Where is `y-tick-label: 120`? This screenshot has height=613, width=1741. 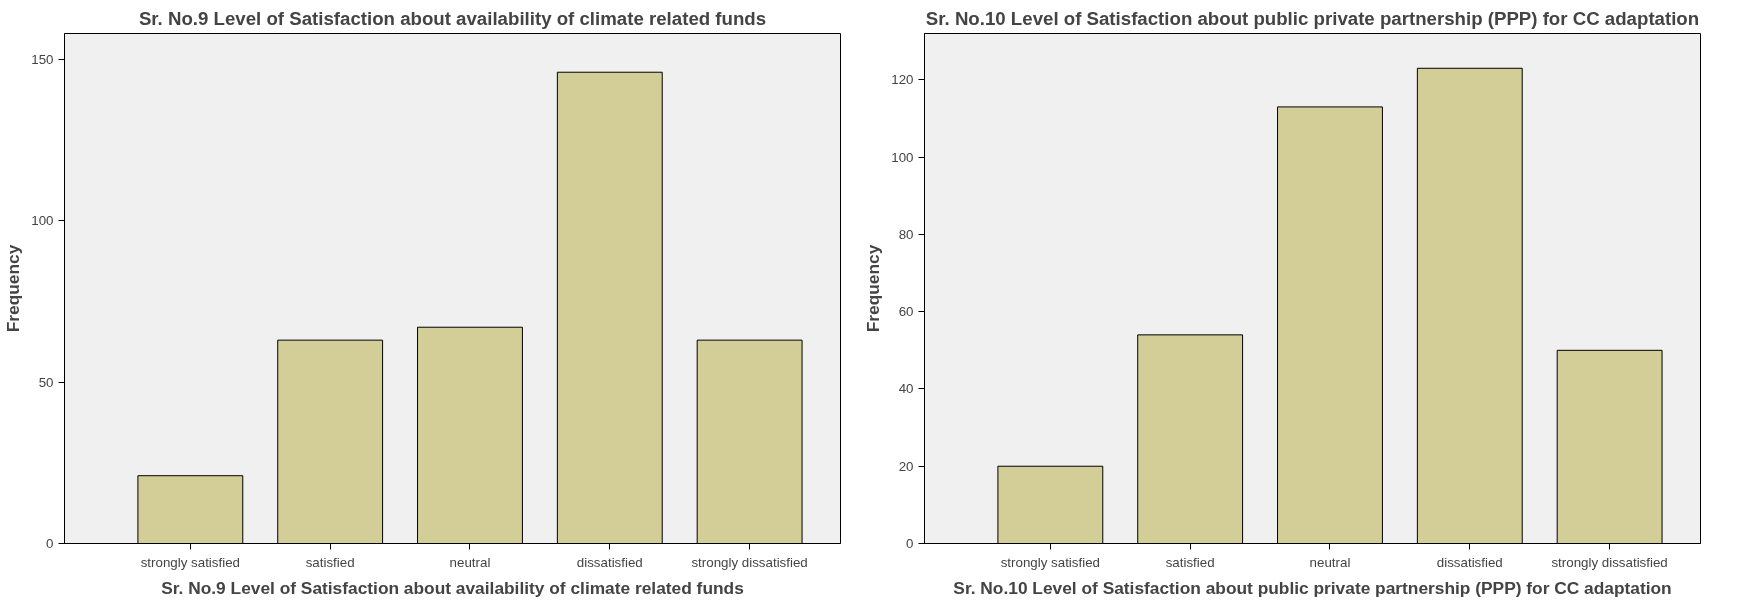
y-tick-label: 120 is located at coordinates (902, 80).